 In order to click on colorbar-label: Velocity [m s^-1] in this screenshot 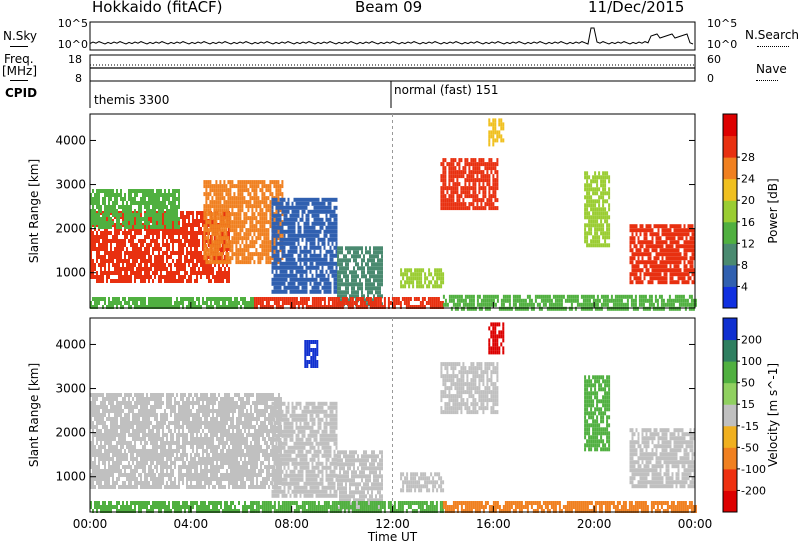, I will do `click(773, 415)`.